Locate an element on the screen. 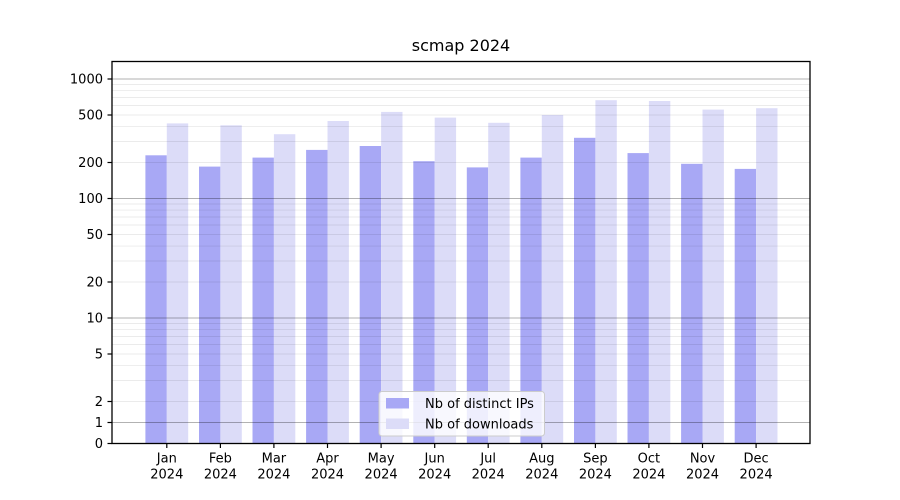 Image resolution: width=900 pixels, height=500 pixels. legend-label-distinct-ips: Nb of distinct IPs is located at coordinates (479, 404).